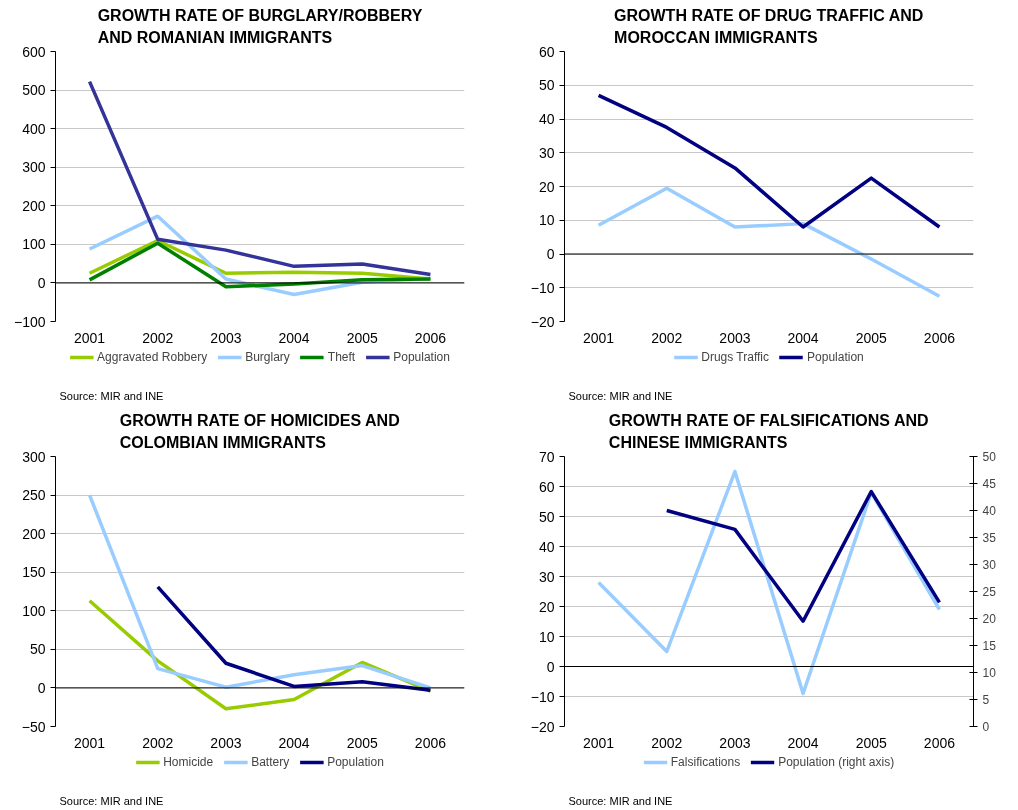 Image resolution: width=1018 pixels, height=810 pixels. What do you see at coordinates (260, 27) in the screenshot?
I see `chart-title: GROWTH RATE OF BURGLARY/ROBBERY AND ROMANIAN IMMIGRANTS` at bounding box center [260, 27].